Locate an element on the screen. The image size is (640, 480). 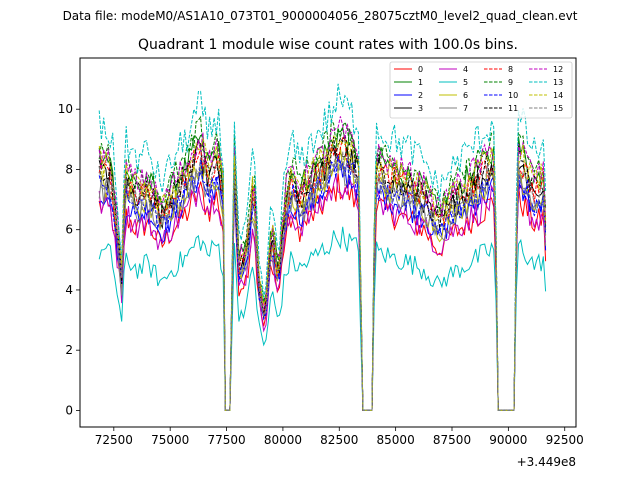
x-tick-label: 90000 is located at coordinates (508, 440).